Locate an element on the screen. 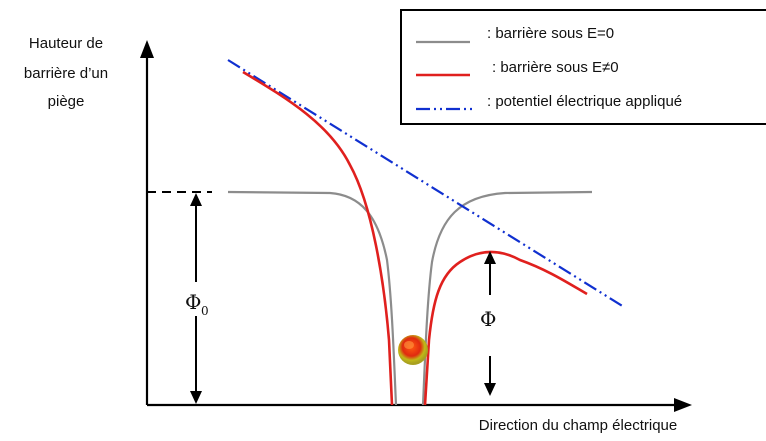  x-axis-label: Direction du champ électrique is located at coordinates (578, 425).